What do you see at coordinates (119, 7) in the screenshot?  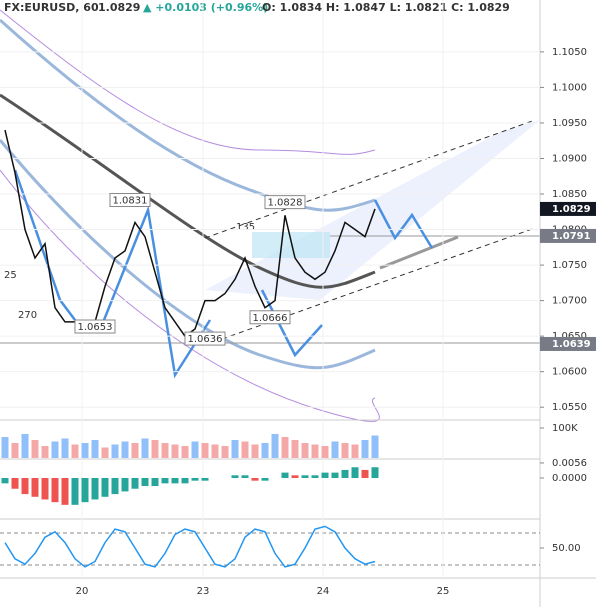 I see `last-price: 1.0829` at bounding box center [119, 7].